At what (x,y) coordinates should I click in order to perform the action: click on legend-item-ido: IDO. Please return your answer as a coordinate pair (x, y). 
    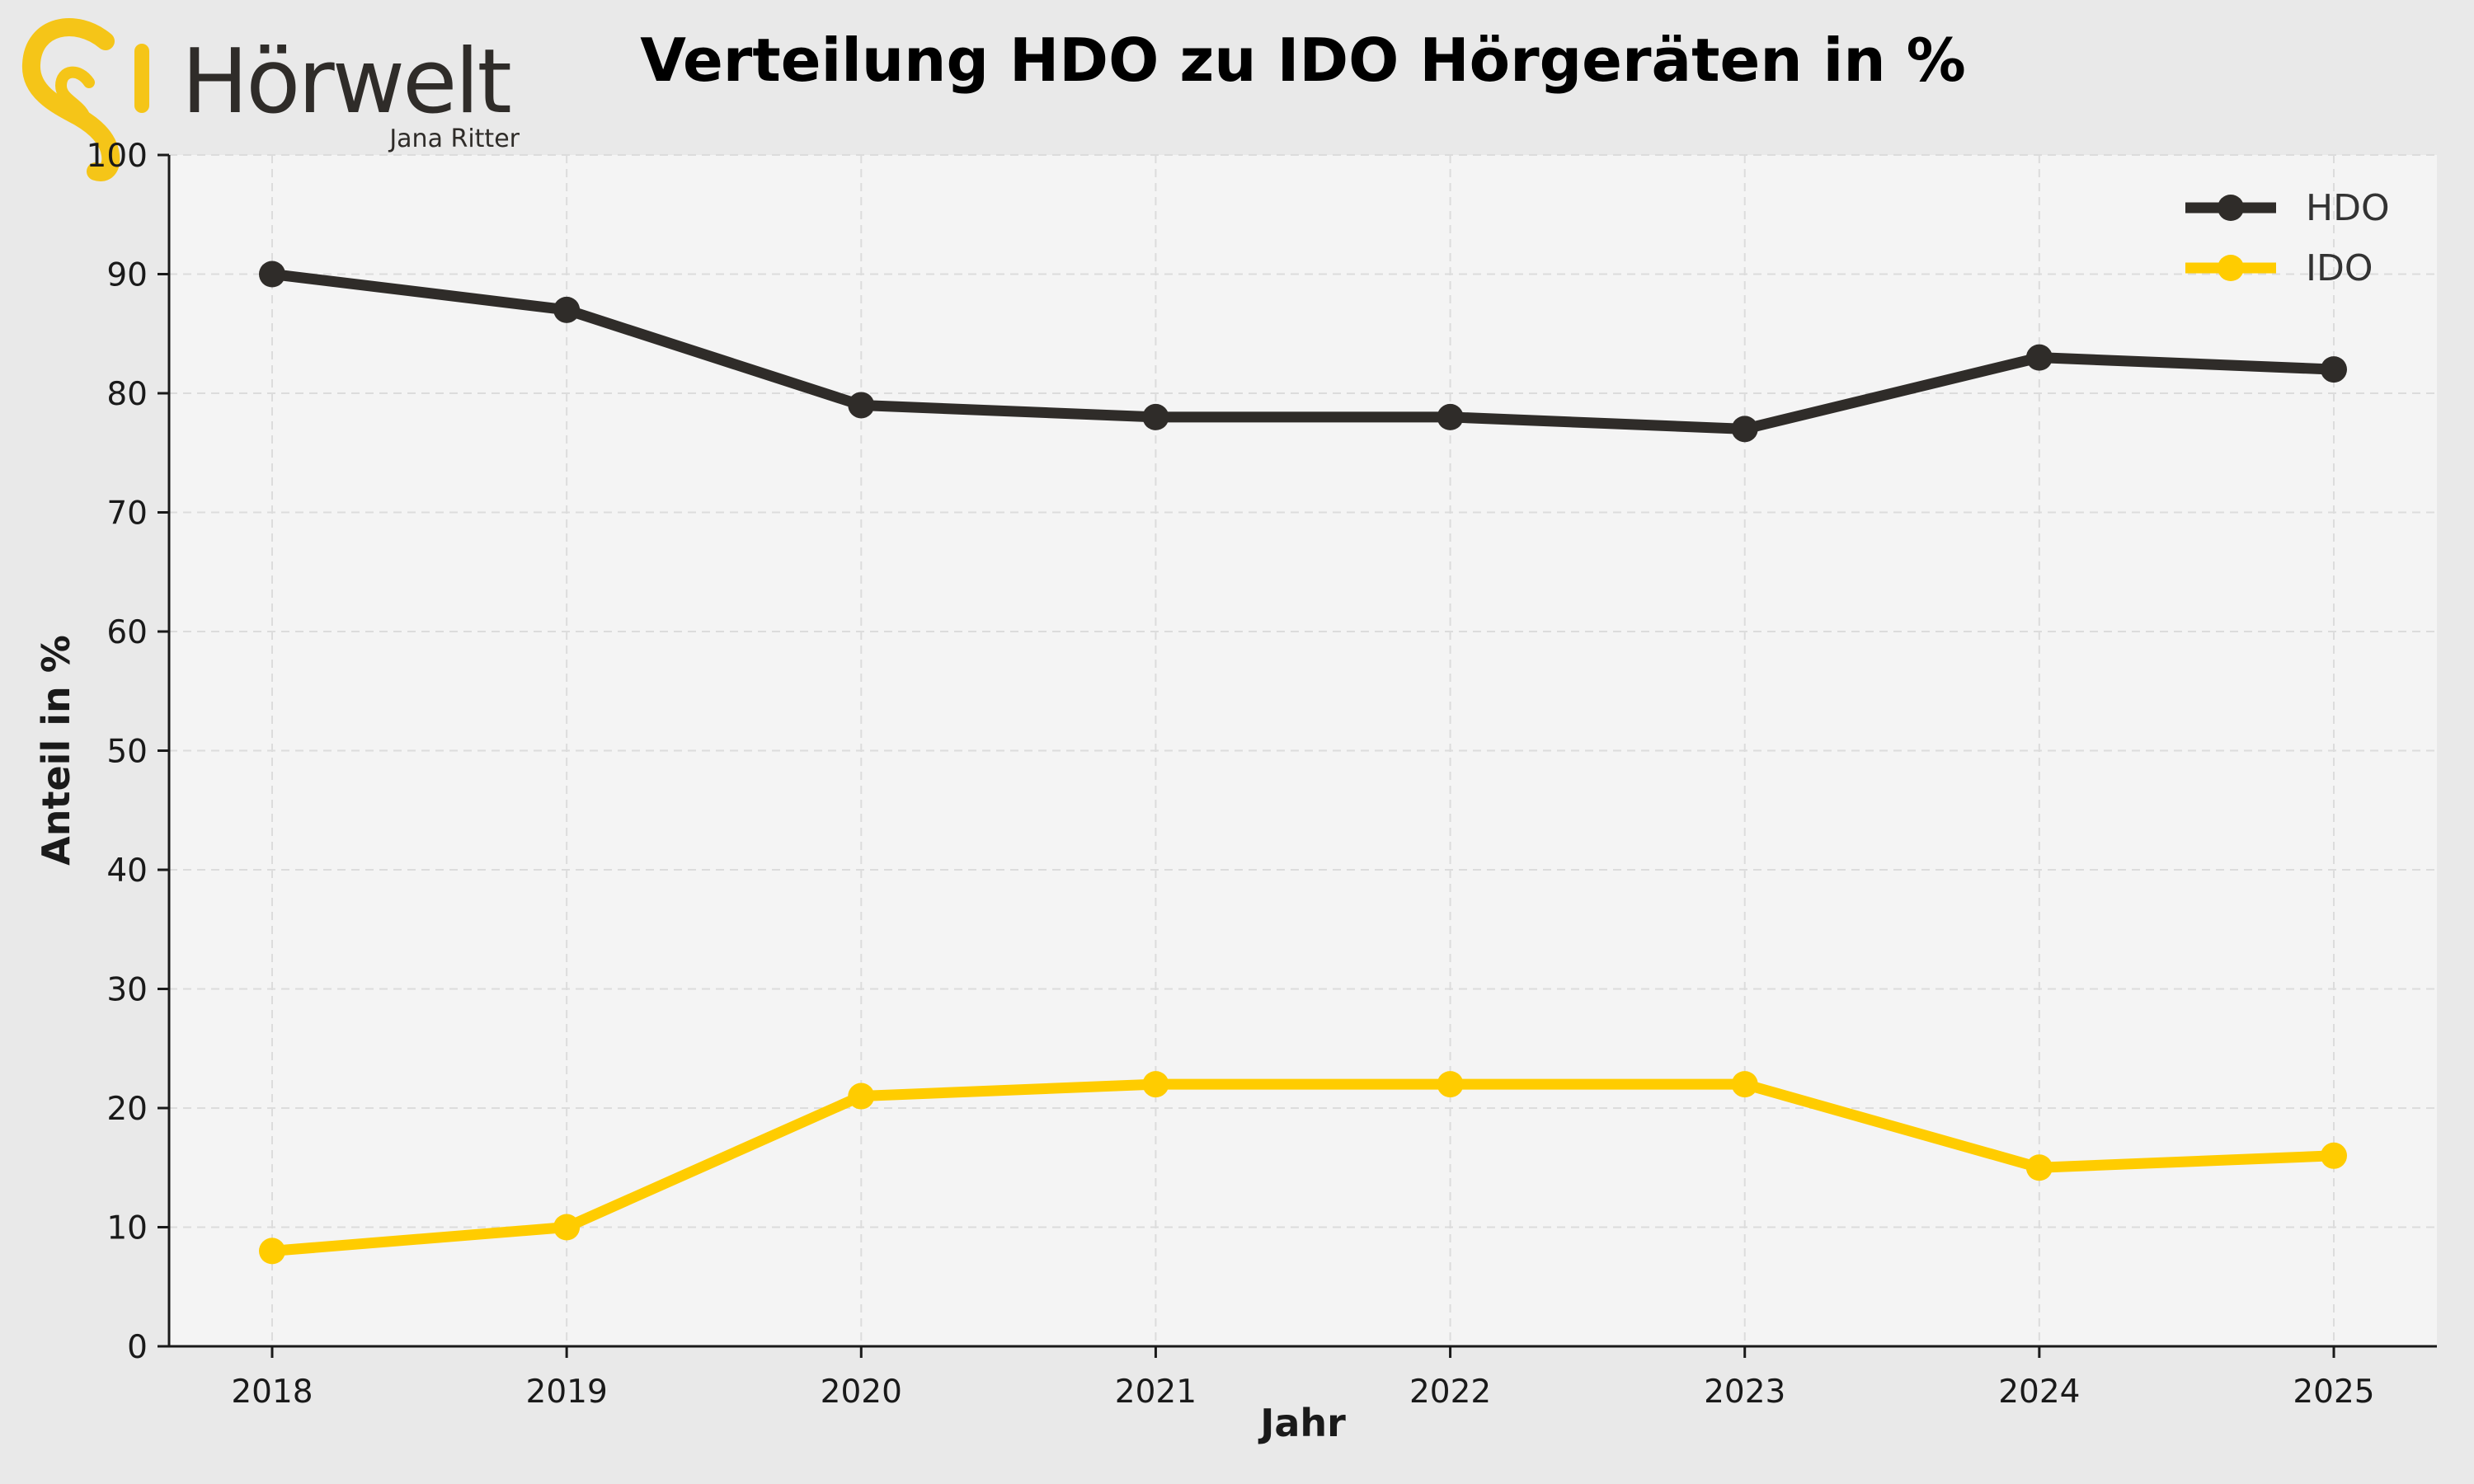
    Looking at the image, I should click on (2279, 268).